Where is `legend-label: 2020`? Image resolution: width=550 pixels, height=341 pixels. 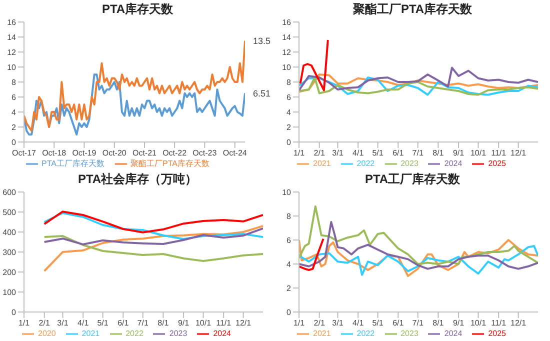 legend-label: 2020 is located at coordinates (47, 333).